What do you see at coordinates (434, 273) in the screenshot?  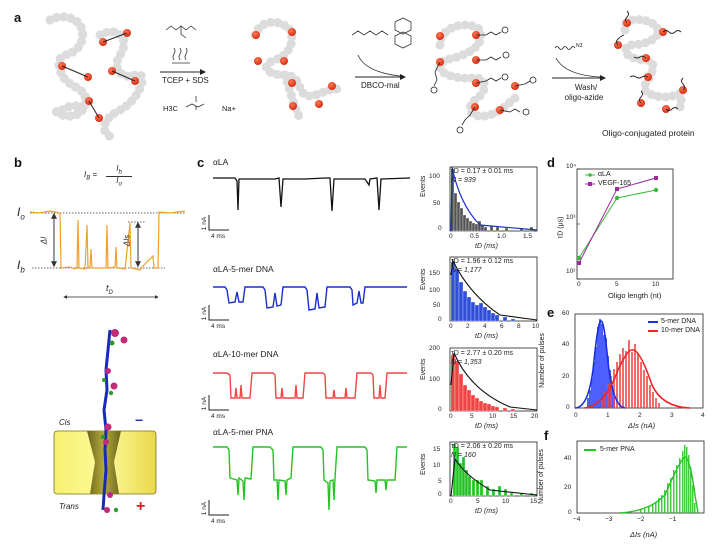 I see `hist2-ytick-150: 150` at bounding box center [434, 273].